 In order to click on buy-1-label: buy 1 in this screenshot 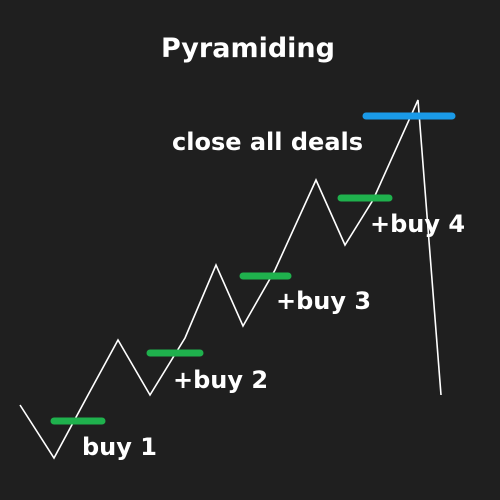, I will do `click(119, 447)`.